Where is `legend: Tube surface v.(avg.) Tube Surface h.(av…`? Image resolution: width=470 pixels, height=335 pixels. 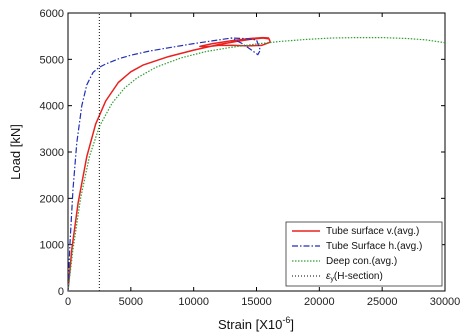 legend: Tube surface v.(avg.) Tube Surface h.(av… is located at coordinates (364, 254).